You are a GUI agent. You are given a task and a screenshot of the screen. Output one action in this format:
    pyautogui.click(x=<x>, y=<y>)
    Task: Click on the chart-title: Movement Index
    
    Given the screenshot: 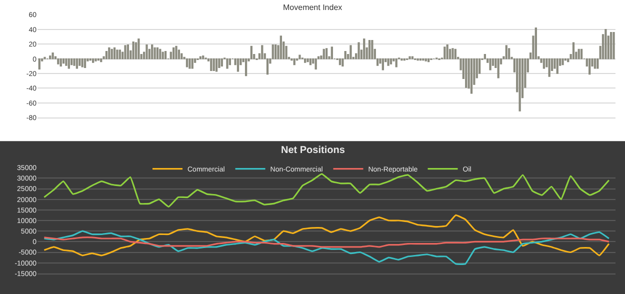 What is the action you would take?
    pyautogui.click(x=312, y=7)
    